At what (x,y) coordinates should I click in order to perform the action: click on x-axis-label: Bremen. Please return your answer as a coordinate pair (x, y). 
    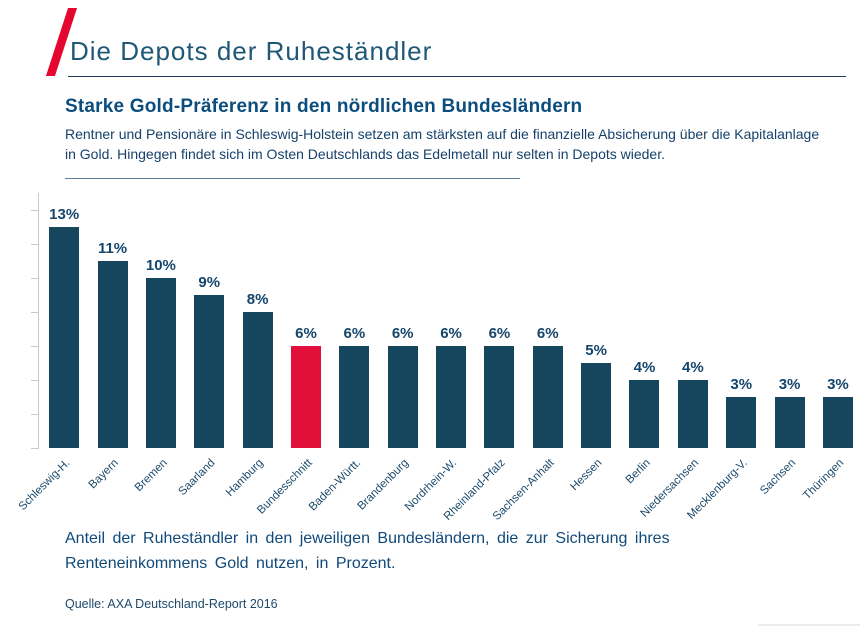
    Looking at the image, I should click on (151, 475).